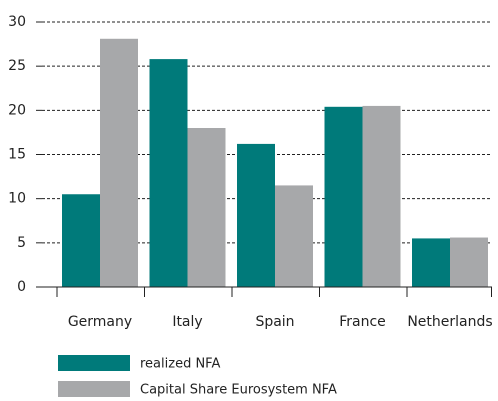 The width and height of the screenshot is (498, 401). Describe the element at coordinates (274, 322) in the screenshot. I see `x-tick-label: Spain` at that location.